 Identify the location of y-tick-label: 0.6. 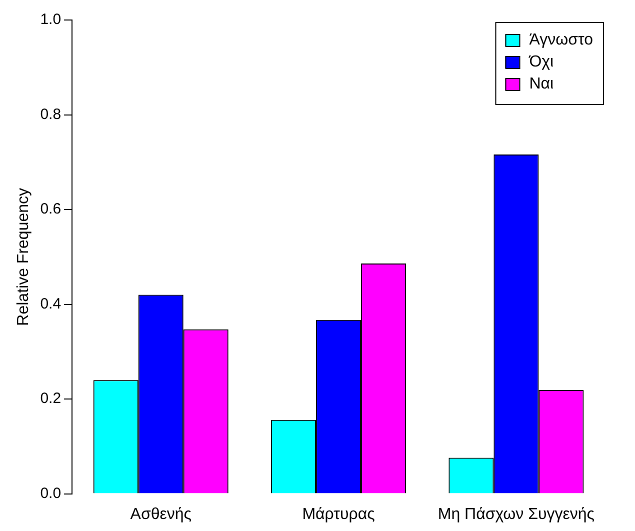
(51, 209).